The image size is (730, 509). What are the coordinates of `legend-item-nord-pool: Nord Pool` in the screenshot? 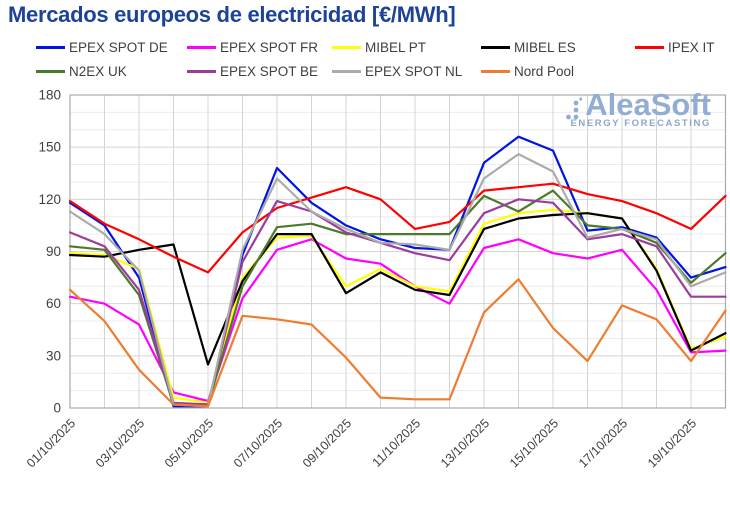 It's located at (558, 71).